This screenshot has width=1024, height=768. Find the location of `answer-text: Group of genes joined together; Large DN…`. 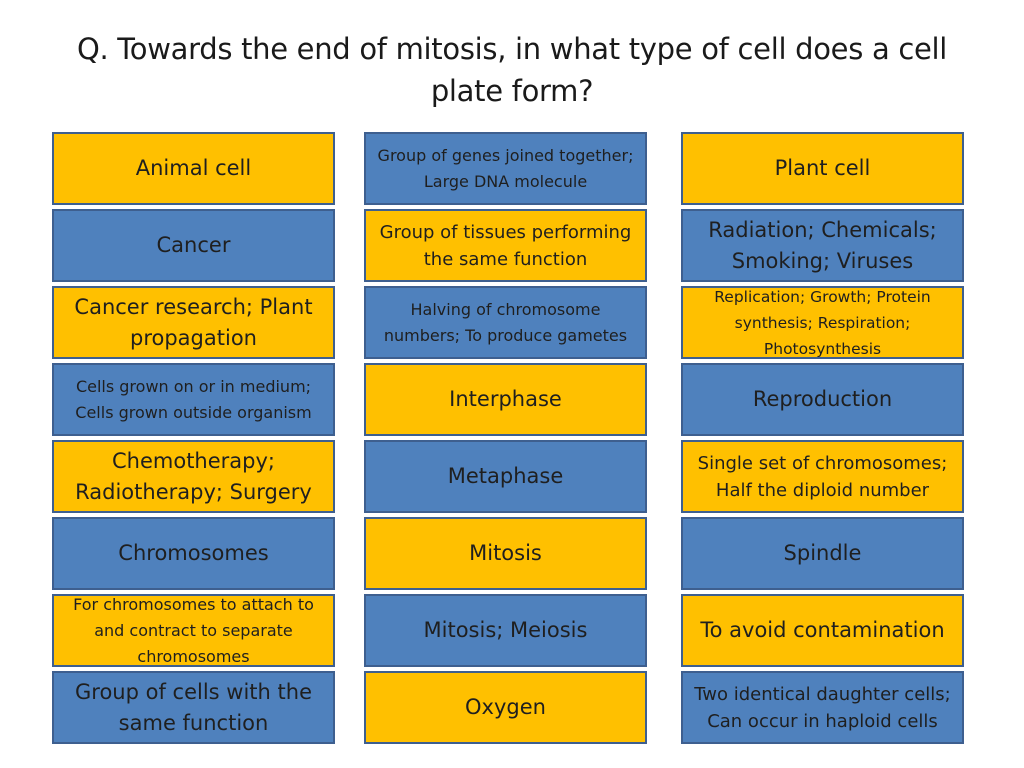

answer-text: Group of genes joined together; Large DN… is located at coordinates (505, 168).